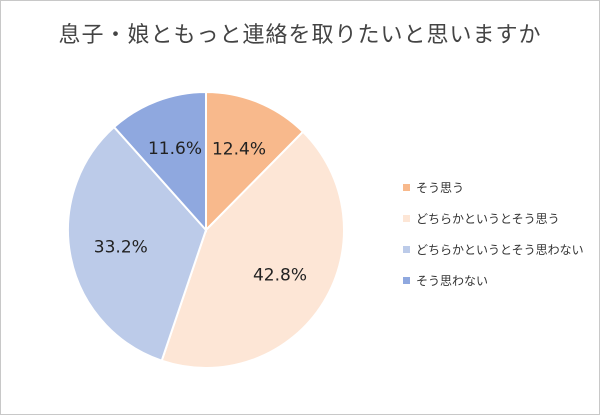 This screenshot has height=415, width=600. What do you see at coordinates (452, 281) in the screenshot?
I see `legend-label: そう思わない` at bounding box center [452, 281].